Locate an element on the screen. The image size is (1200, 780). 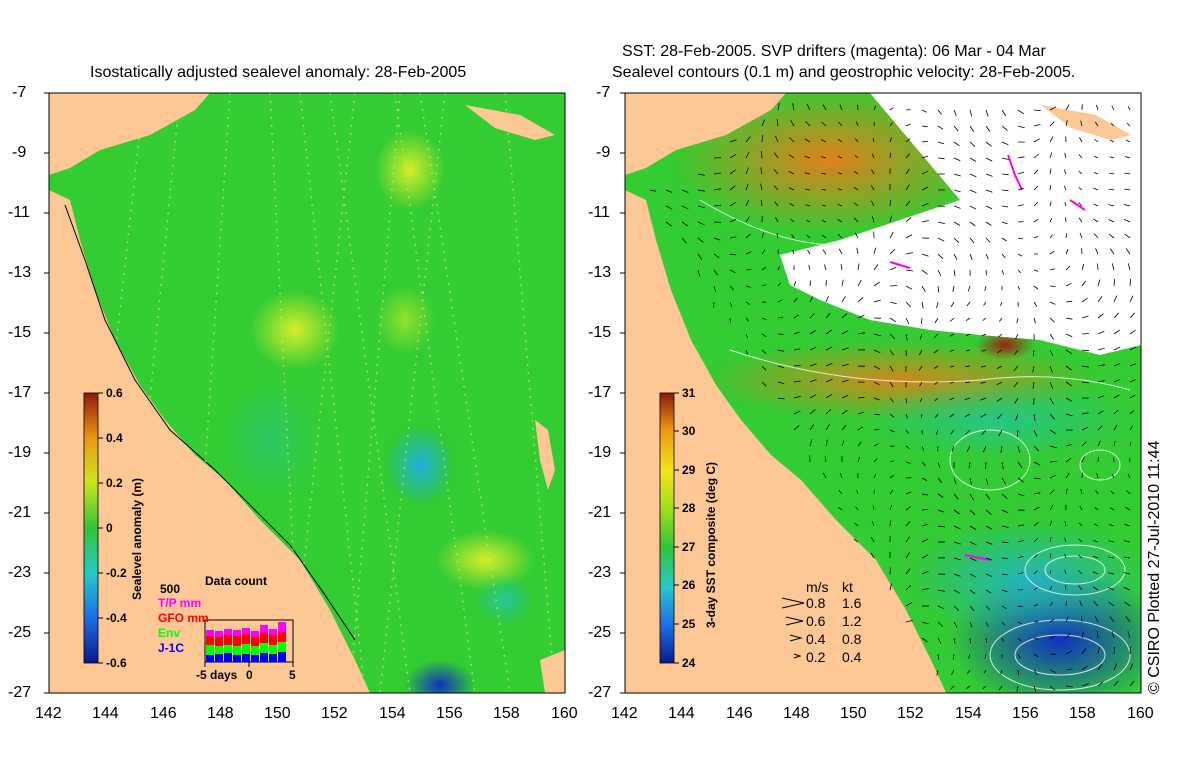
lon-tick: 148 is located at coordinates (796, 713).